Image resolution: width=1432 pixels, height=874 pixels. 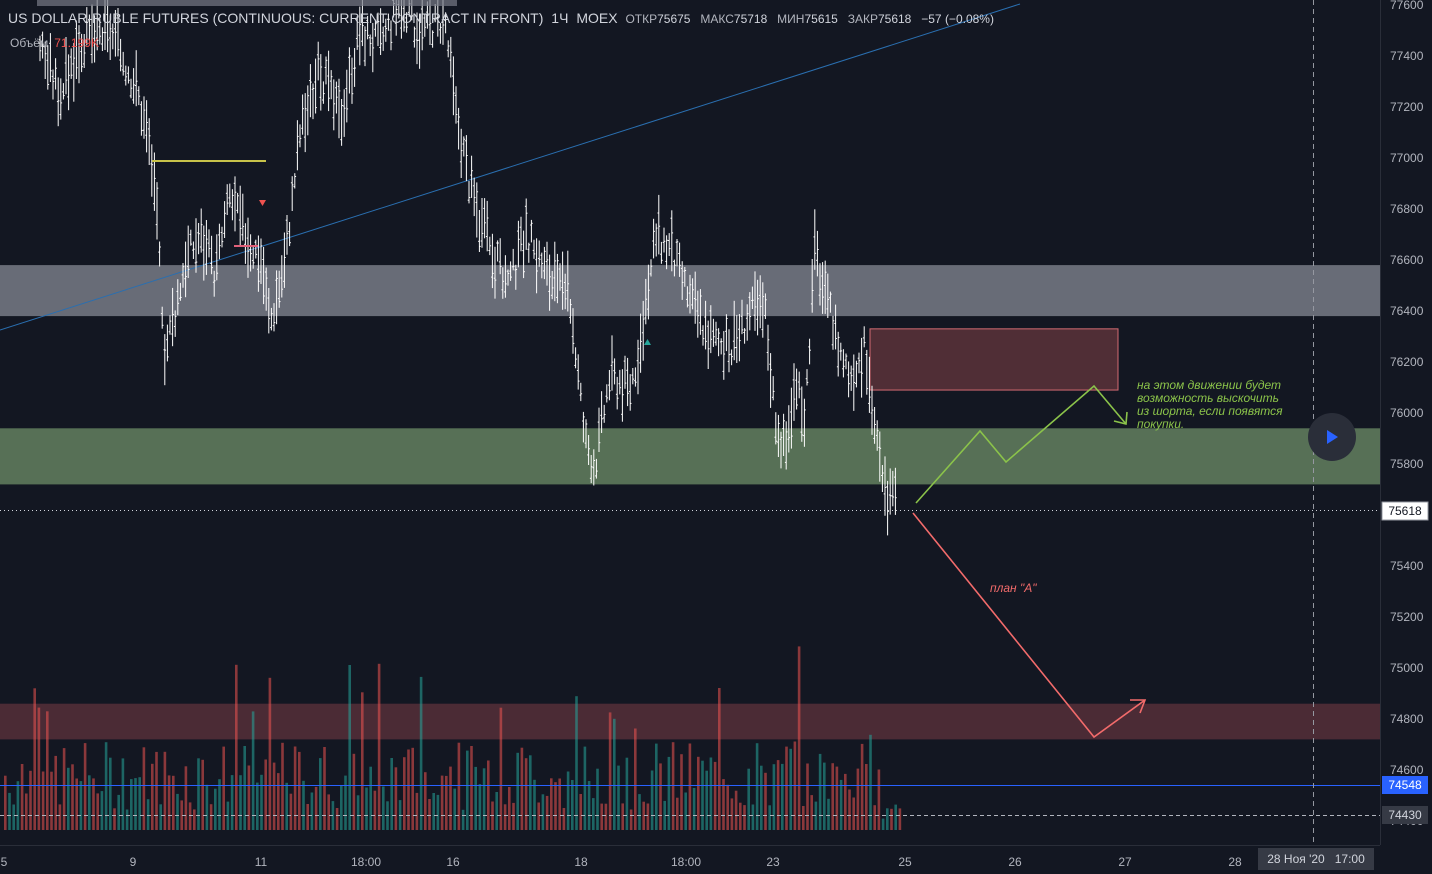 What do you see at coordinates (1407, 107) in the screenshot?
I see `price-tick-label: 77200` at bounding box center [1407, 107].